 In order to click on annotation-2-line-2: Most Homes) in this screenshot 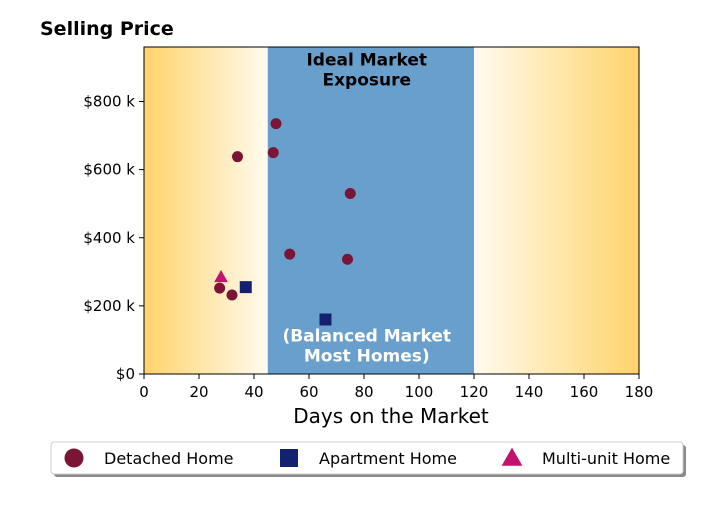, I will do `click(367, 357)`.